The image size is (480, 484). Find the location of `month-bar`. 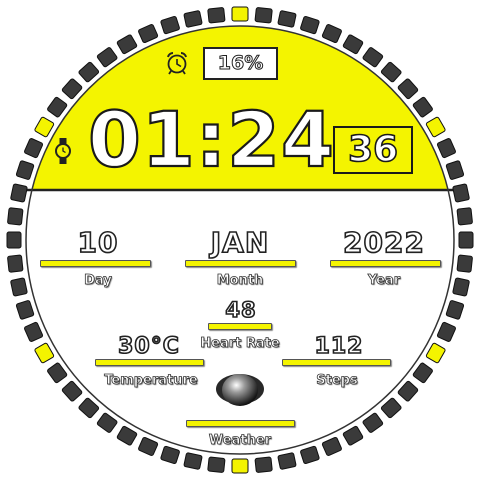

month-bar is located at coordinates (240, 263).